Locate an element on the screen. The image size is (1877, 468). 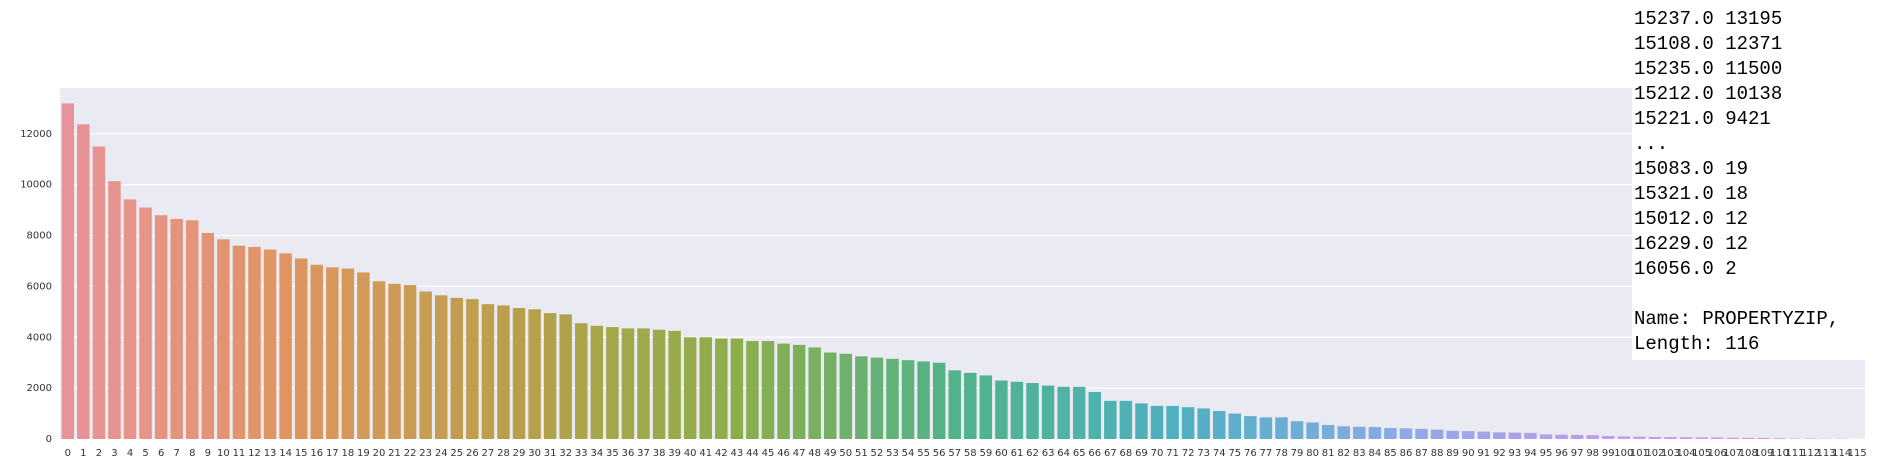
x-tick-label: 64 is located at coordinates (1063, 453).